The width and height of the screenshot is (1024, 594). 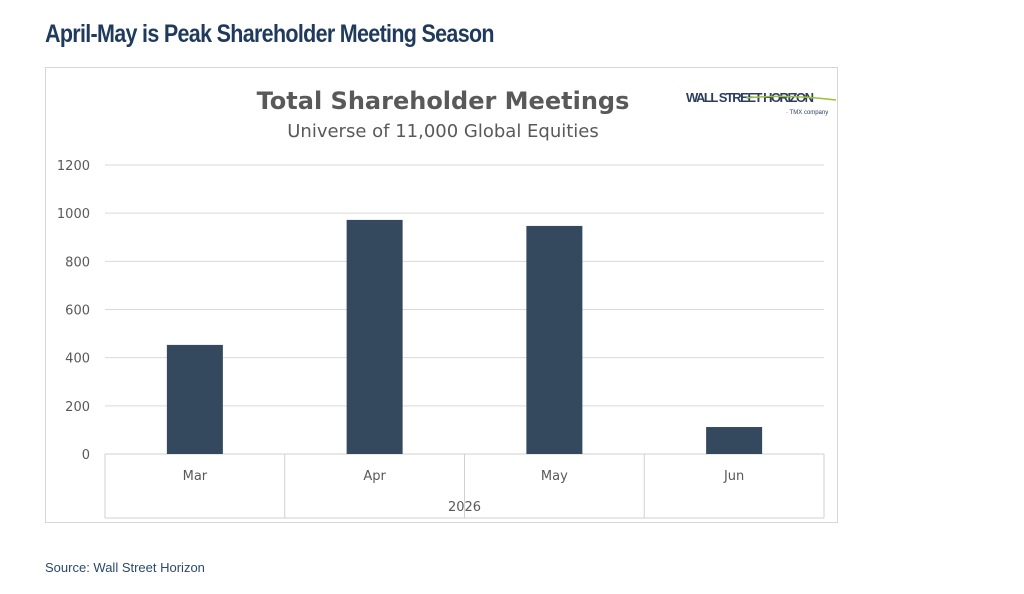 What do you see at coordinates (73, 166) in the screenshot?
I see `y-tick-label: 1200` at bounding box center [73, 166].